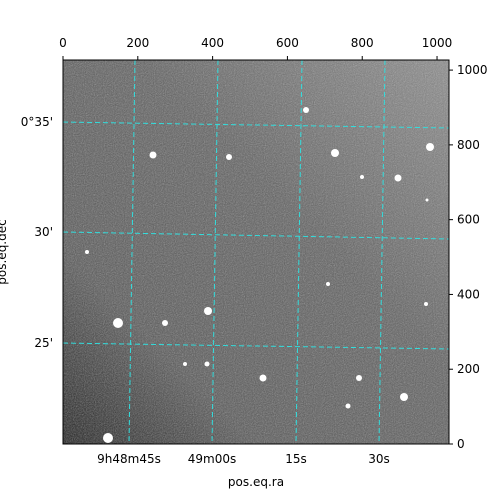 This screenshot has height=504, width=500. Describe the element at coordinates (437, 43) in the screenshot. I see `x-tick-label: 1000` at that location.